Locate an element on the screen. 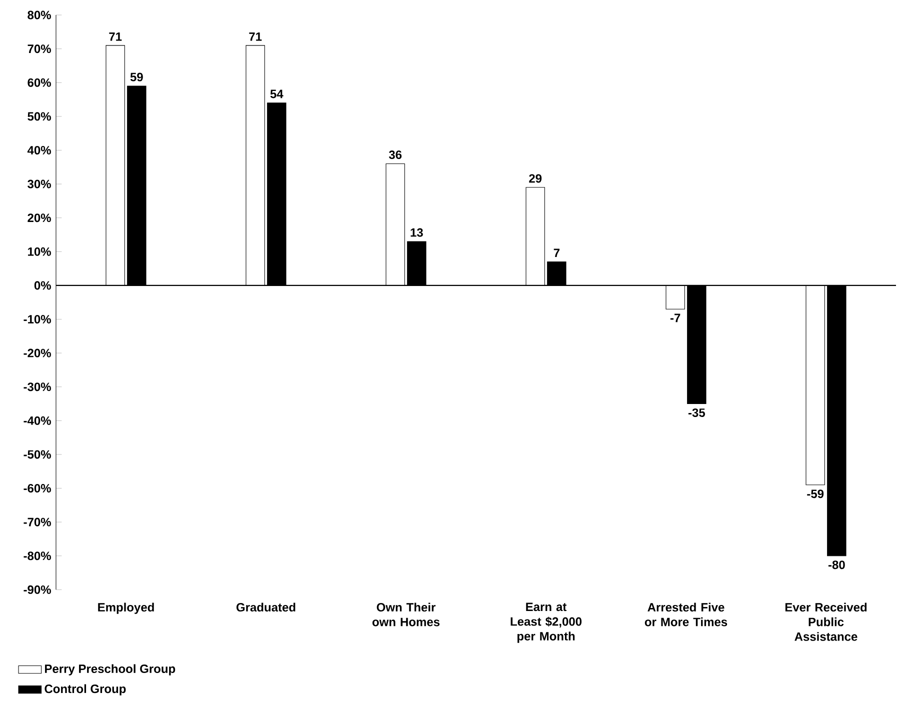  y-tick-label: 20% is located at coordinates (39, 218).